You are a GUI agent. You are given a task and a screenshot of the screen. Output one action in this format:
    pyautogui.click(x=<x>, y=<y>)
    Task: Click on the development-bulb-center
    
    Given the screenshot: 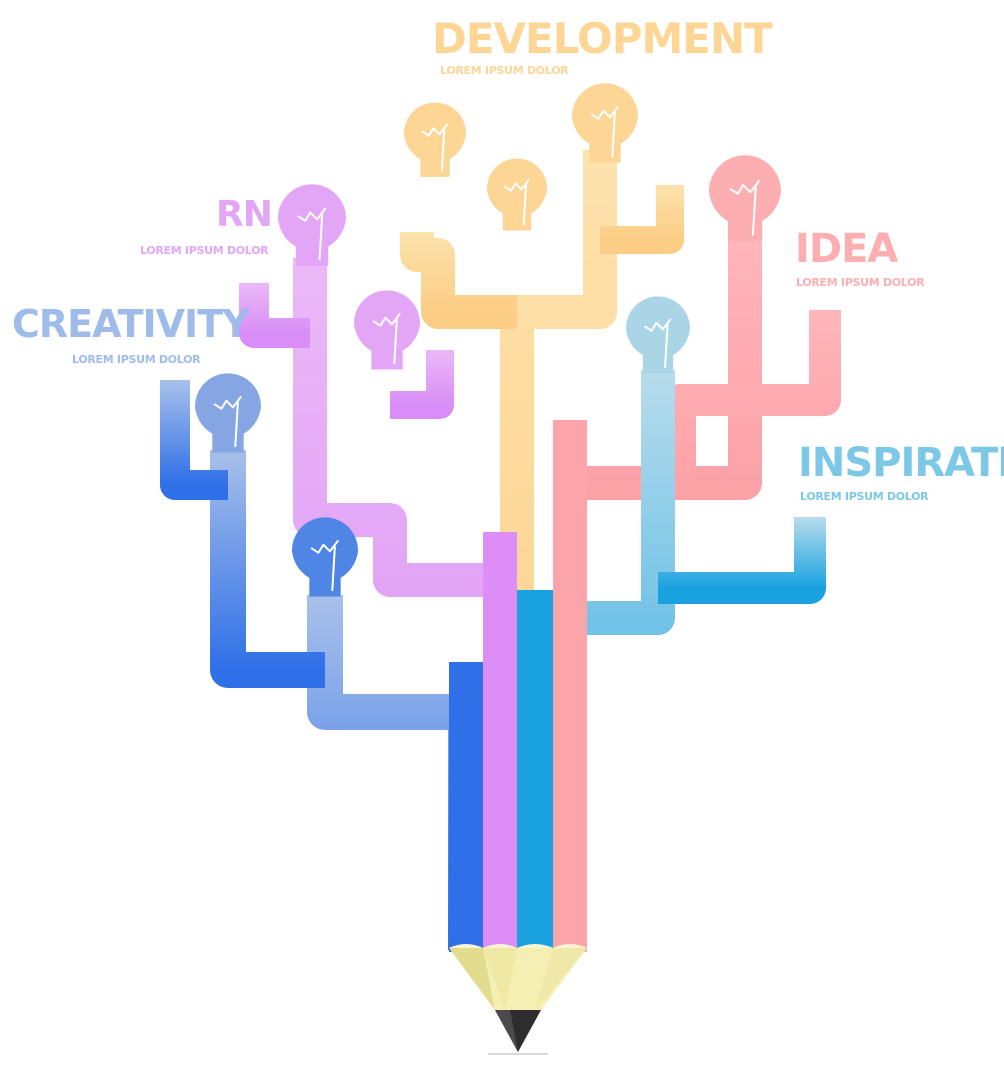 What is the action you would take?
    pyautogui.click(x=517, y=194)
    